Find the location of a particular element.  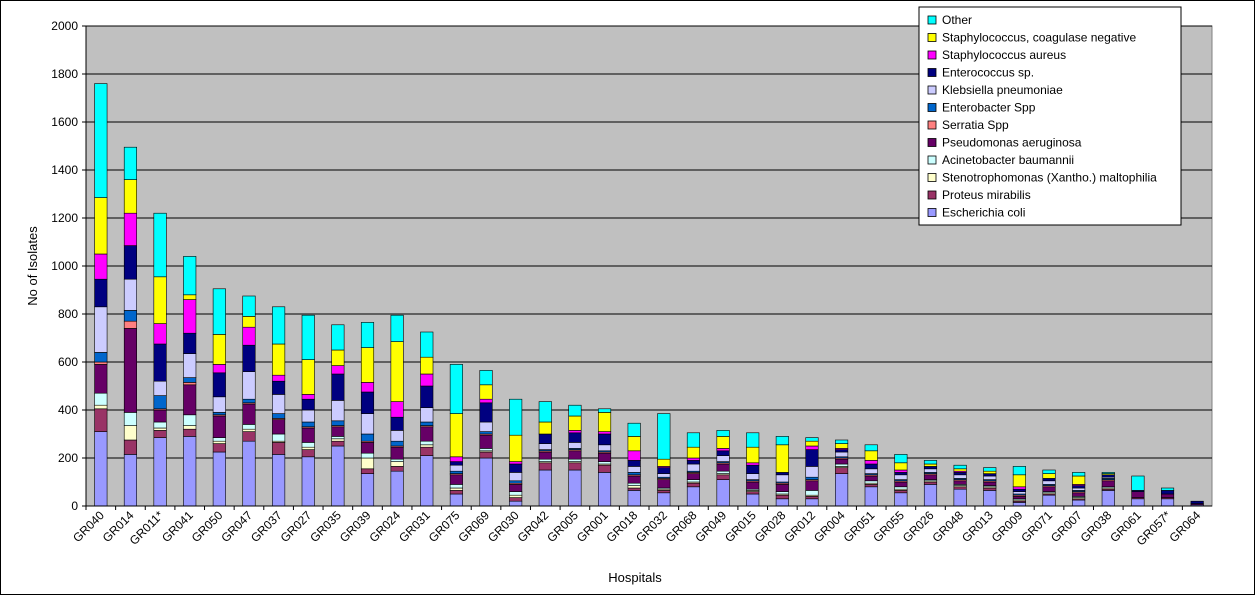

legend-label: Other is located at coordinates (957, 20).